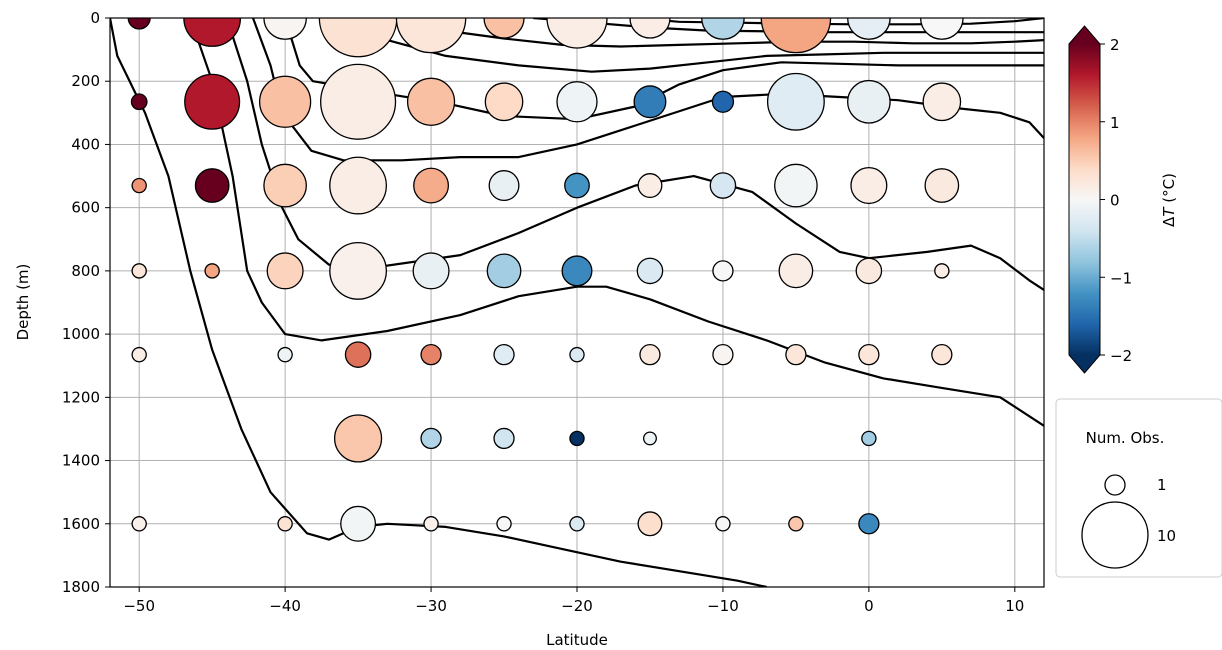 The width and height of the screenshot is (1222, 650). Describe the element at coordinates (1014, 606) in the screenshot. I see `x-tick-label: 10` at that location.